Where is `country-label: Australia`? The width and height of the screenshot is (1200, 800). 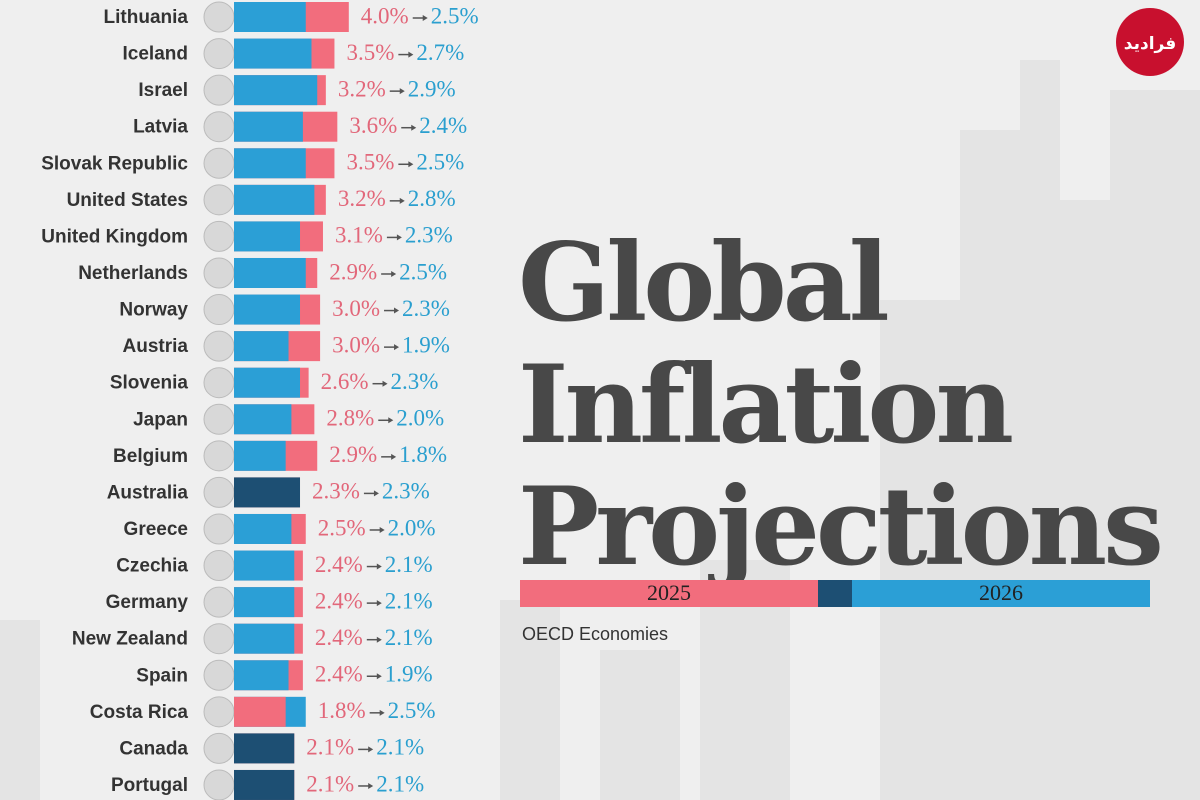 country-label: Australia is located at coordinates (148, 492).